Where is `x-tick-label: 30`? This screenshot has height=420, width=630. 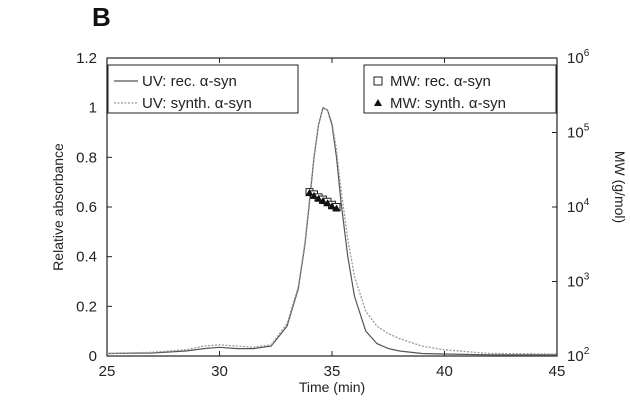
x-tick-label: 30 is located at coordinates (219, 371).